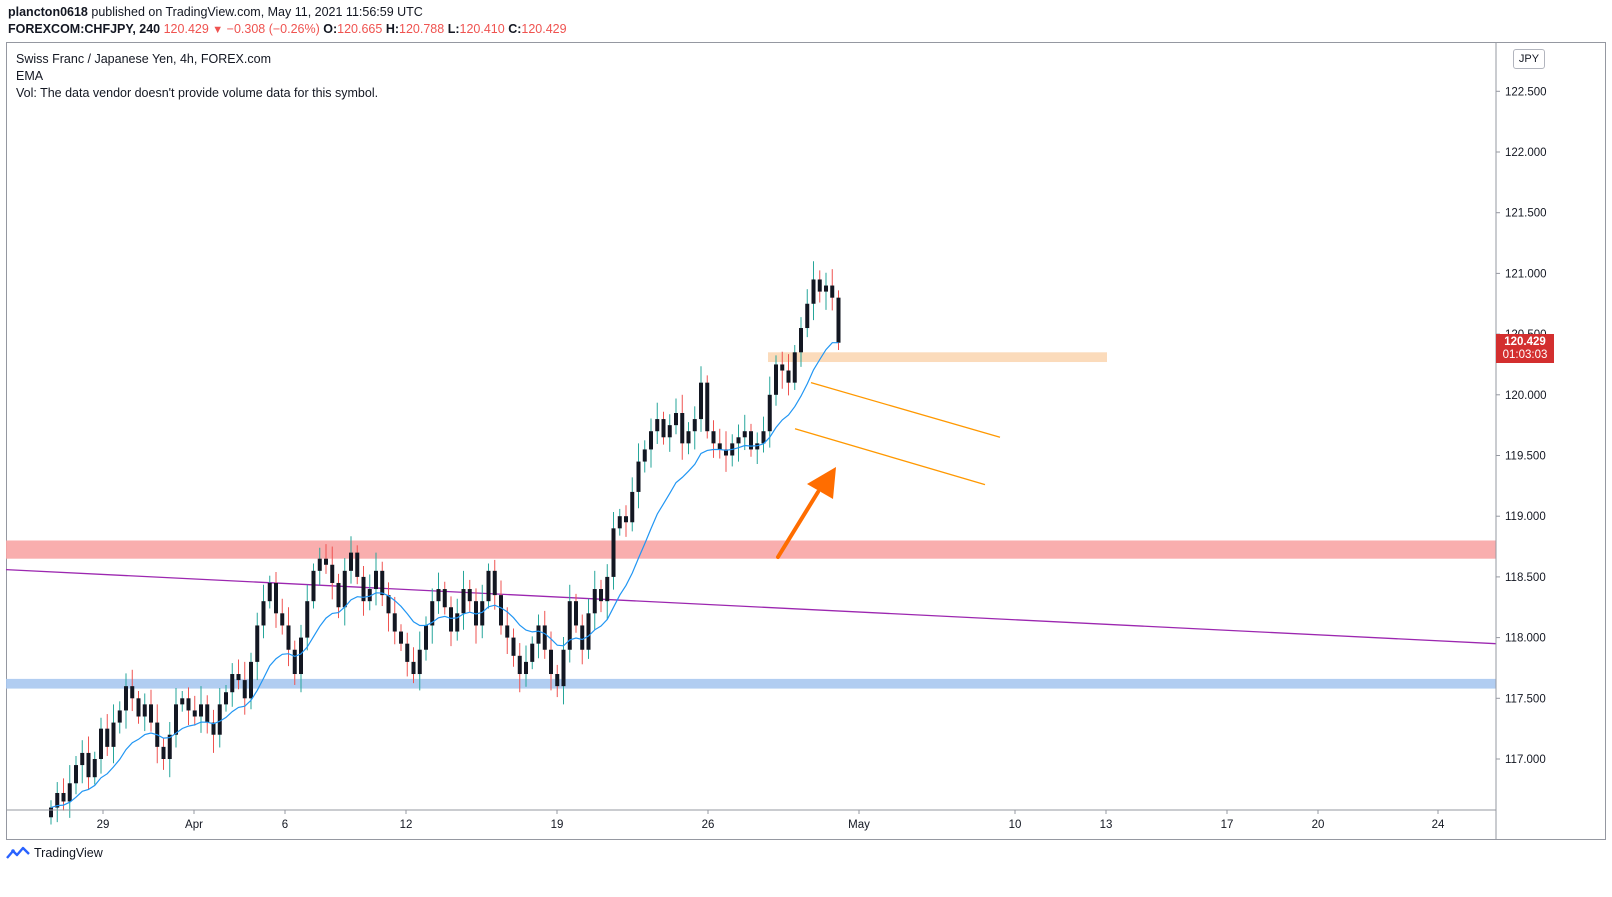  What do you see at coordinates (1529, 59) in the screenshot?
I see `currency-button: JPY` at bounding box center [1529, 59].